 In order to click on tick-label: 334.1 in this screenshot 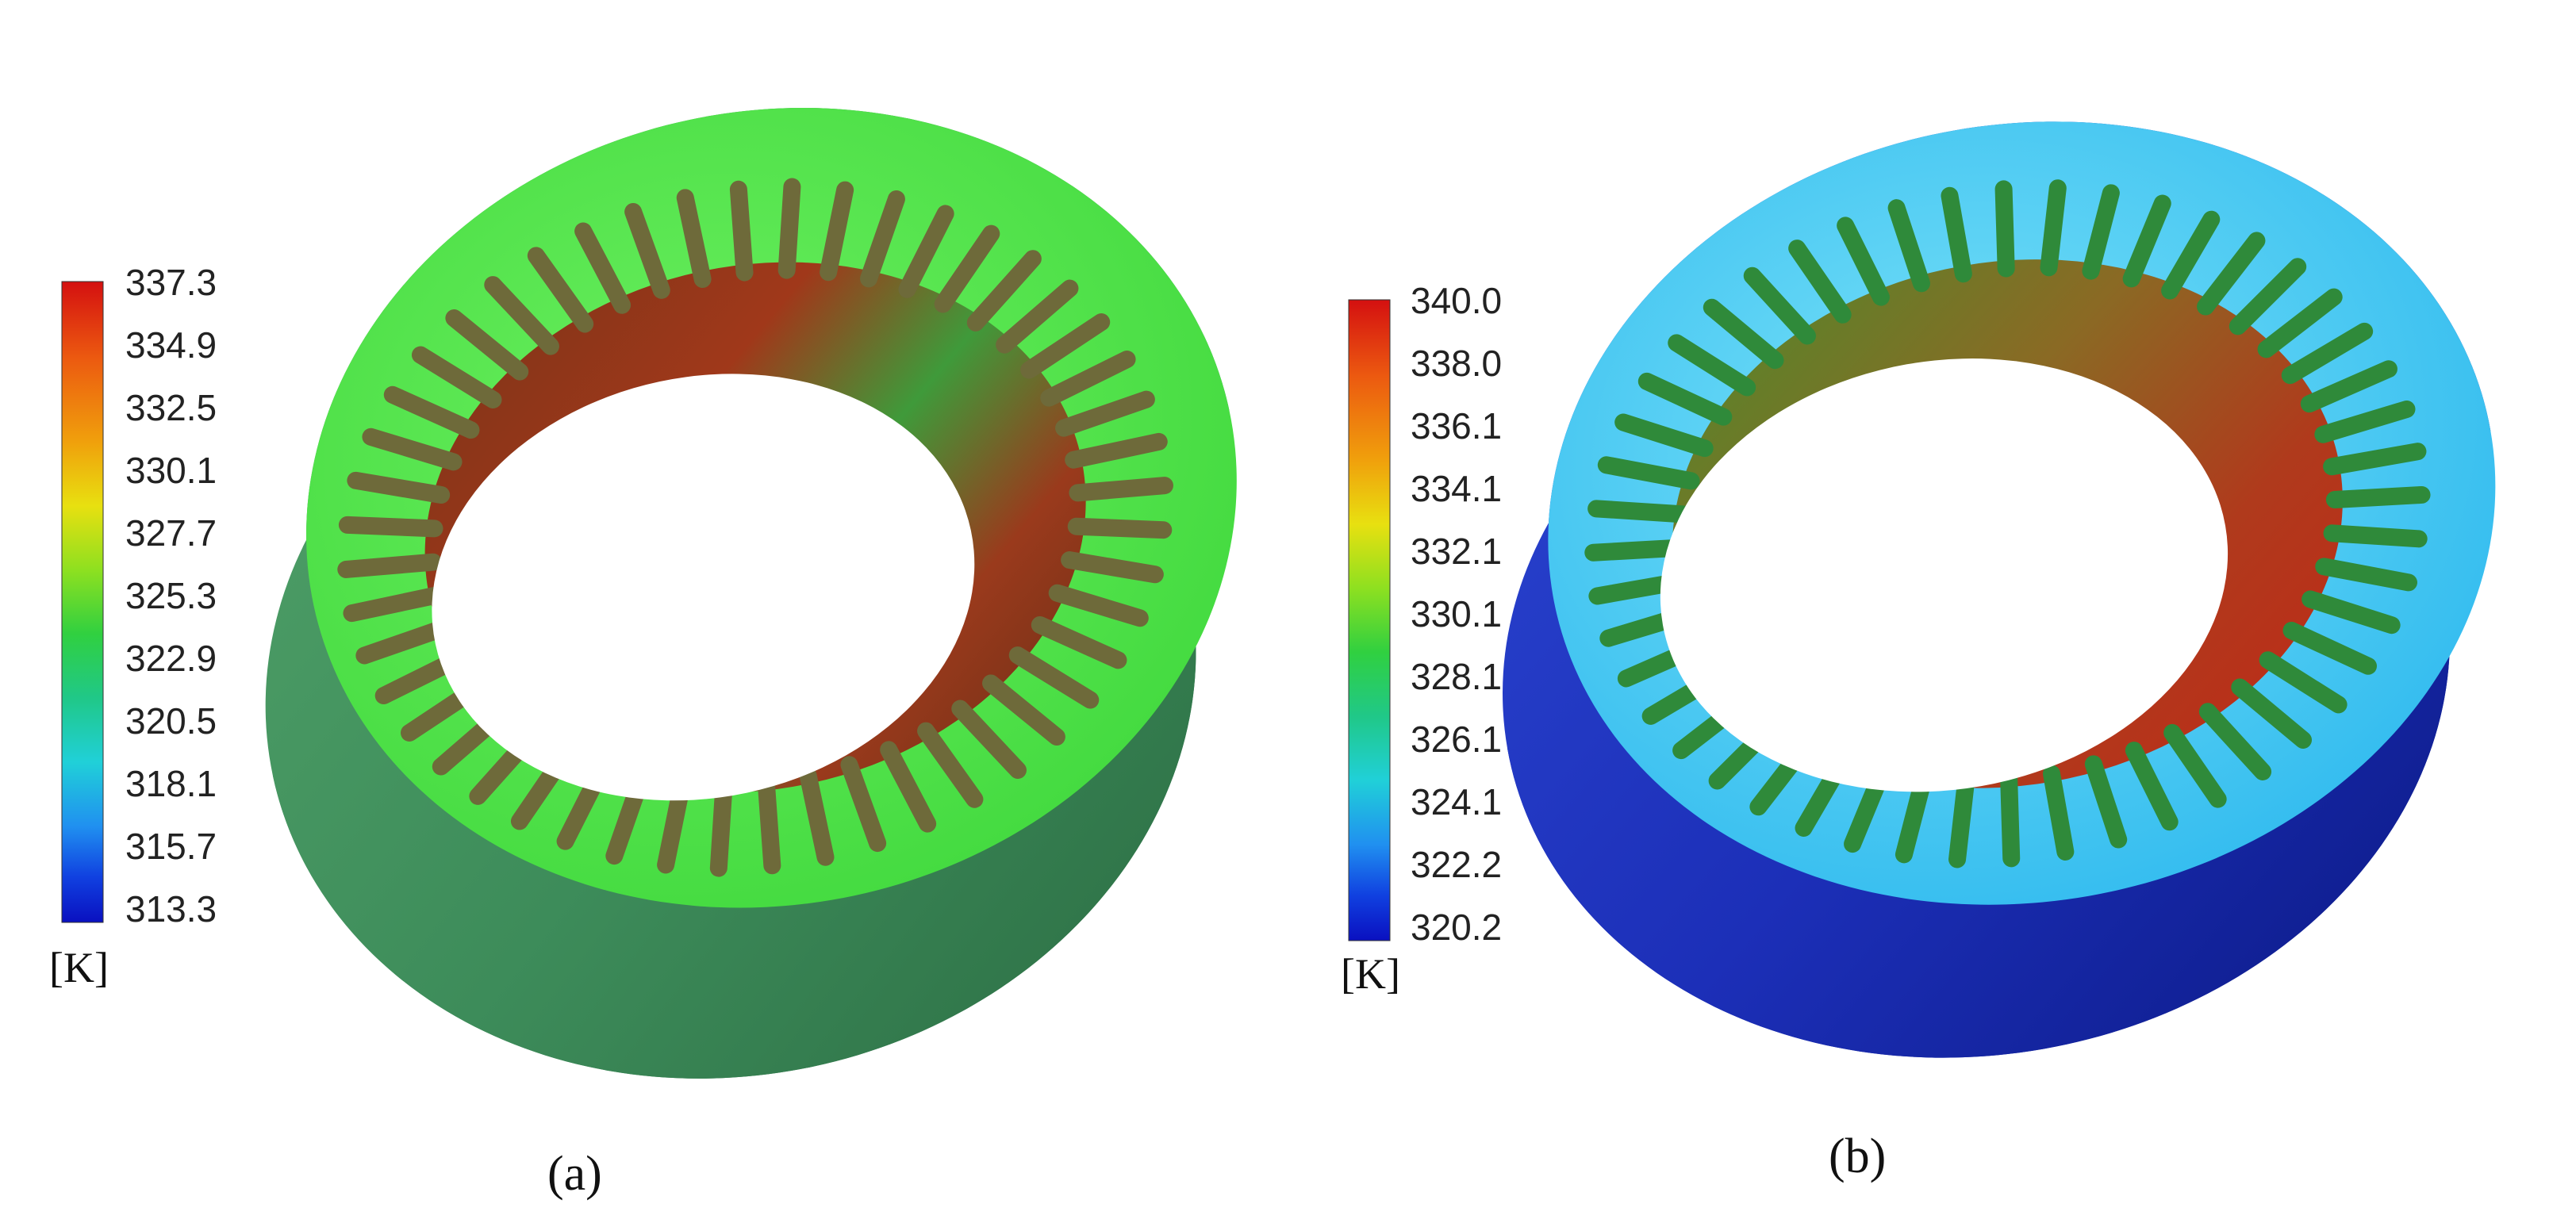, I will do `click(1456, 488)`.